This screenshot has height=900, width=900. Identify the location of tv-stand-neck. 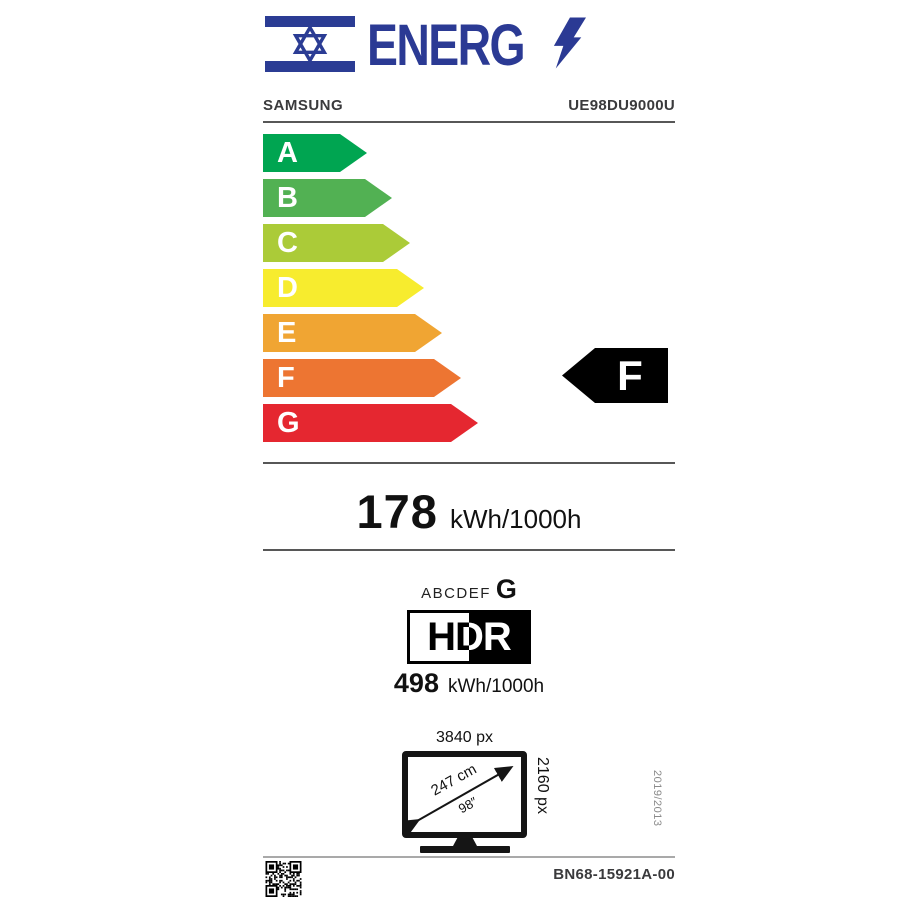
(465, 842).